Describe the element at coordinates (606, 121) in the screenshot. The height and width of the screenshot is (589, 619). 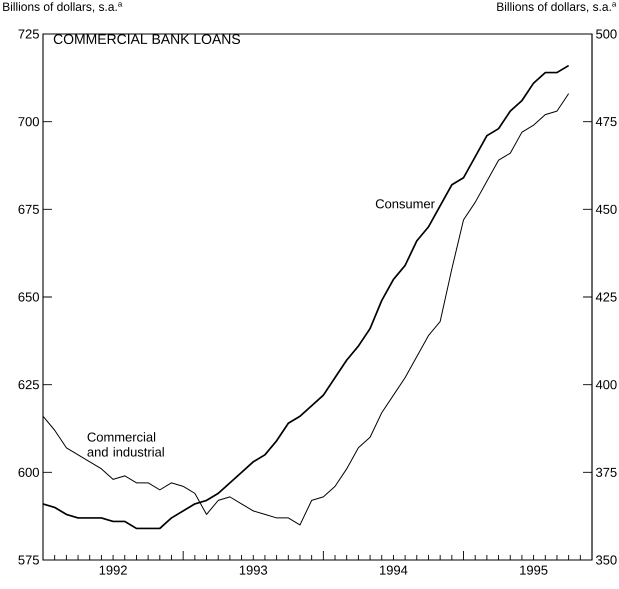
I see `y2-tick-label: 475` at that location.